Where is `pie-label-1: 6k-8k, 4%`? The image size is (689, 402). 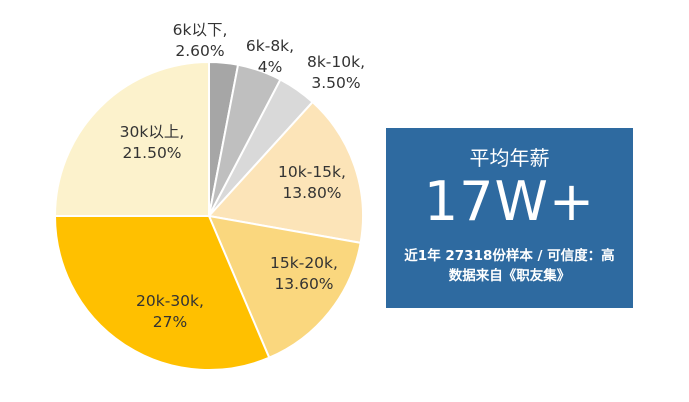 pie-label-1: 6k-8k, 4% is located at coordinates (270, 56).